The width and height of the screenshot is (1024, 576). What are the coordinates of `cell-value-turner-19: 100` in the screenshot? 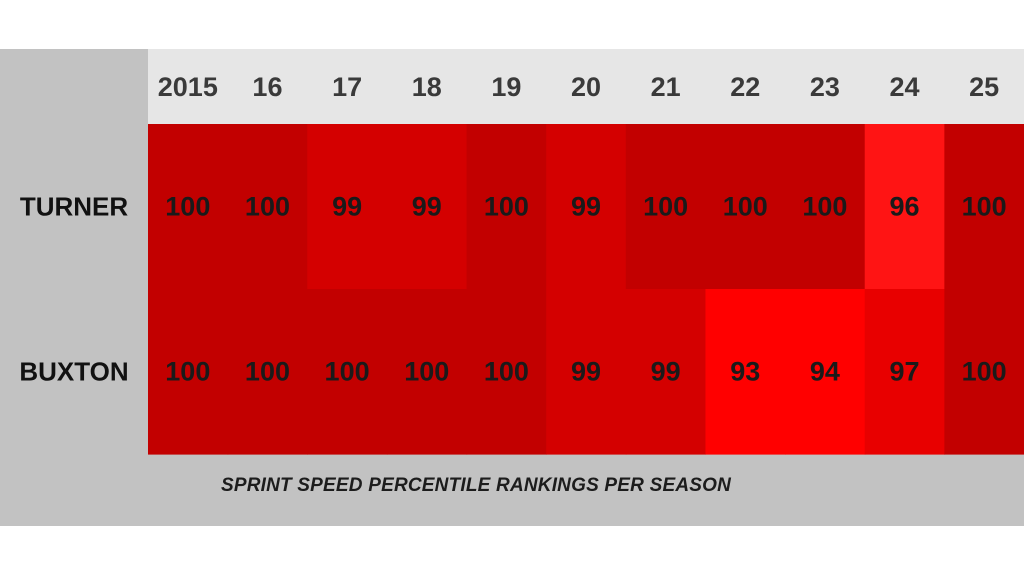 It's located at (506, 207).